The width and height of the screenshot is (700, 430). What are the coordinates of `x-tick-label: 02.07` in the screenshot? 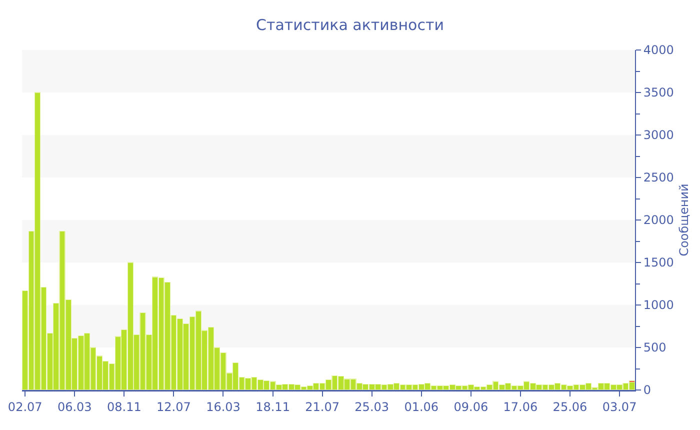 It's located at (25, 407).